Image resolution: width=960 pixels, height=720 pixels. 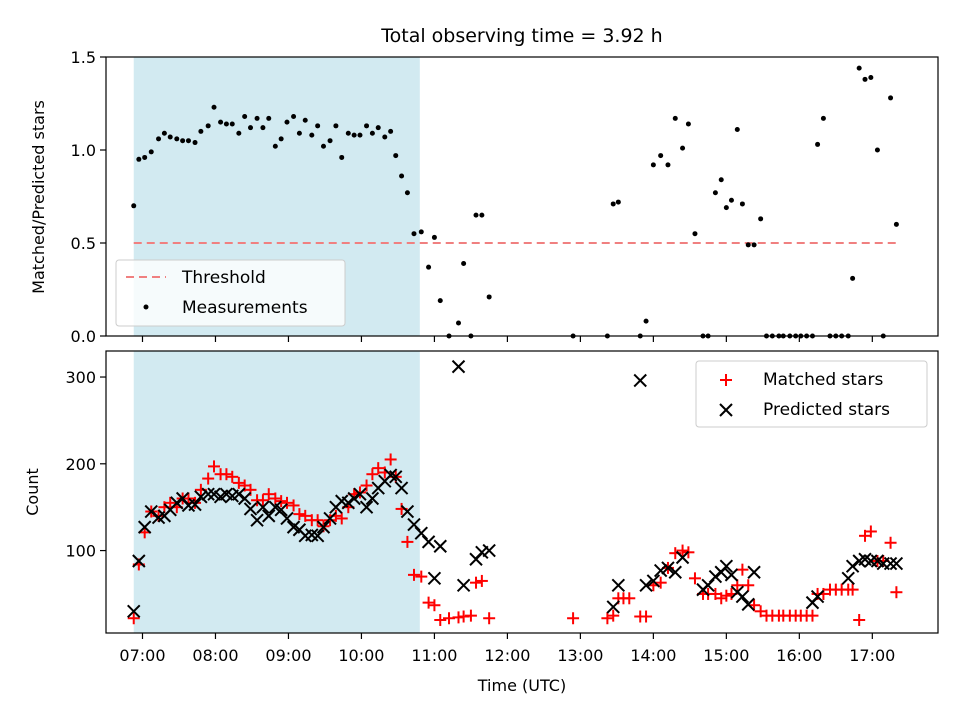 I want to click on observing-span-bottom, so click(x=276, y=492).